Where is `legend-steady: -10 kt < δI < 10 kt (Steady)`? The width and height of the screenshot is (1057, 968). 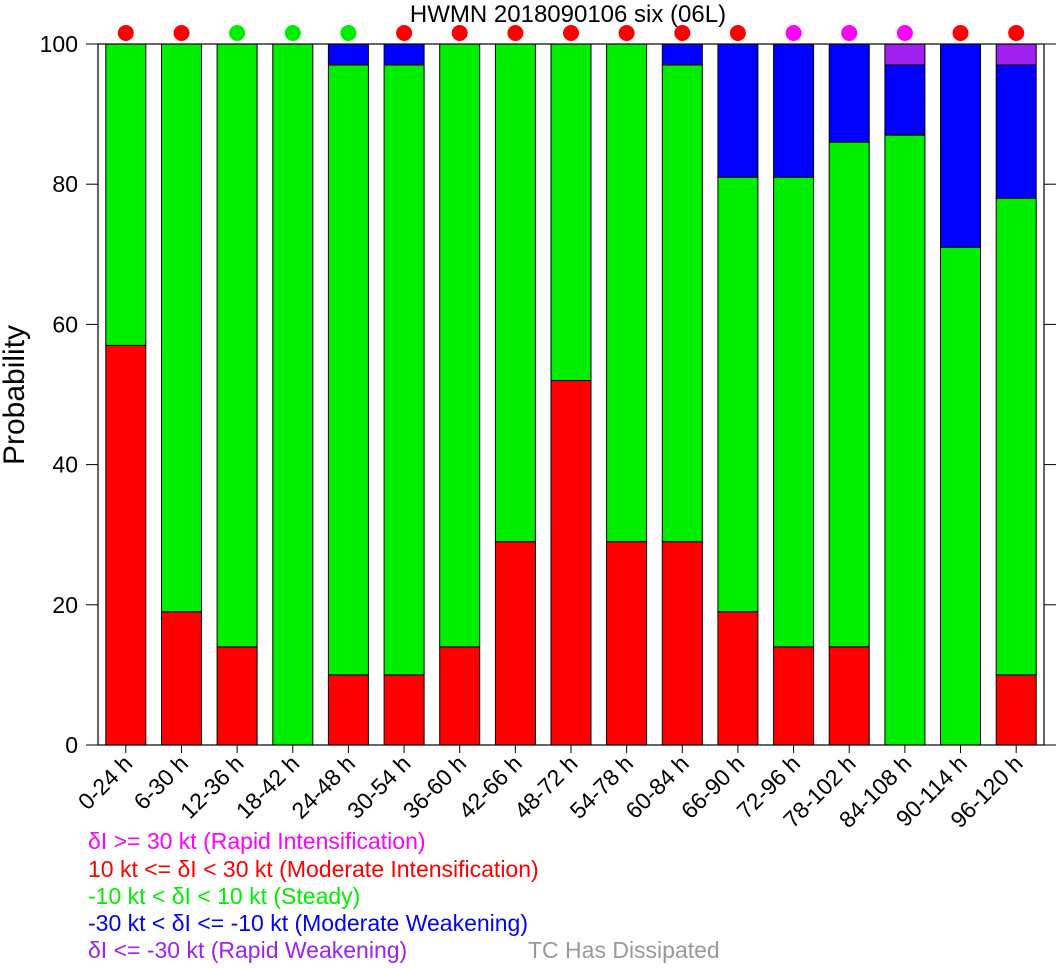 legend-steady: -10 kt < δI < 10 kt (Steady) is located at coordinates (224, 896).